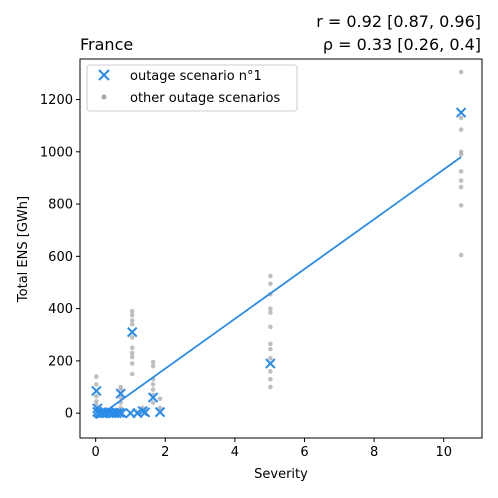 The image size is (498, 498). I want to click on y-ticks: 0 200 400 600 800 1000 1200, so click(60, 257).